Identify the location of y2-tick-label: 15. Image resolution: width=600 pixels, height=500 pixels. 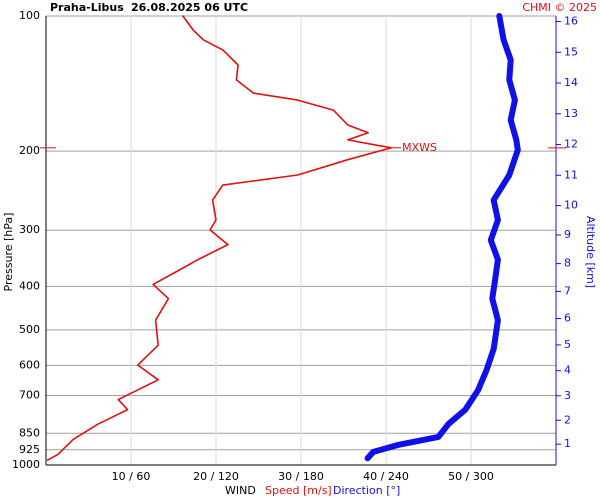
(571, 51).